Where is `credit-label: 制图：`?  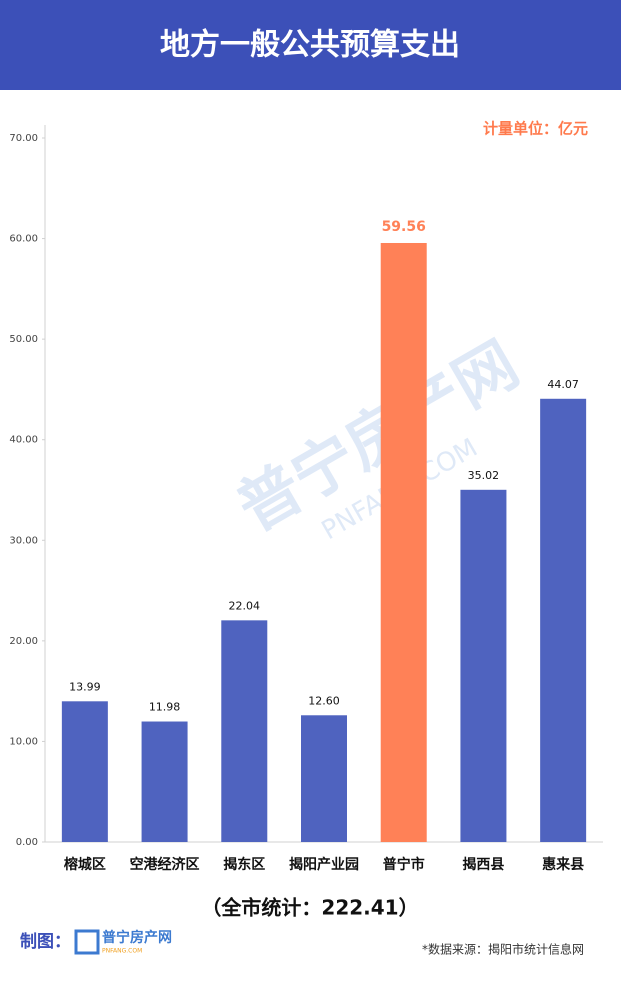 credit-label: 制图： is located at coordinates (45, 941).